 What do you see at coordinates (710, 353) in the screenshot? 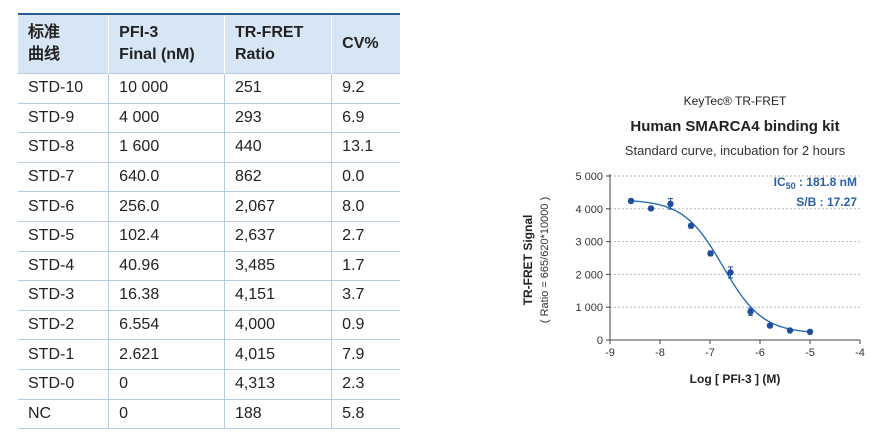
I see `x-tick-label: -7` at bounding box center [710, 353].